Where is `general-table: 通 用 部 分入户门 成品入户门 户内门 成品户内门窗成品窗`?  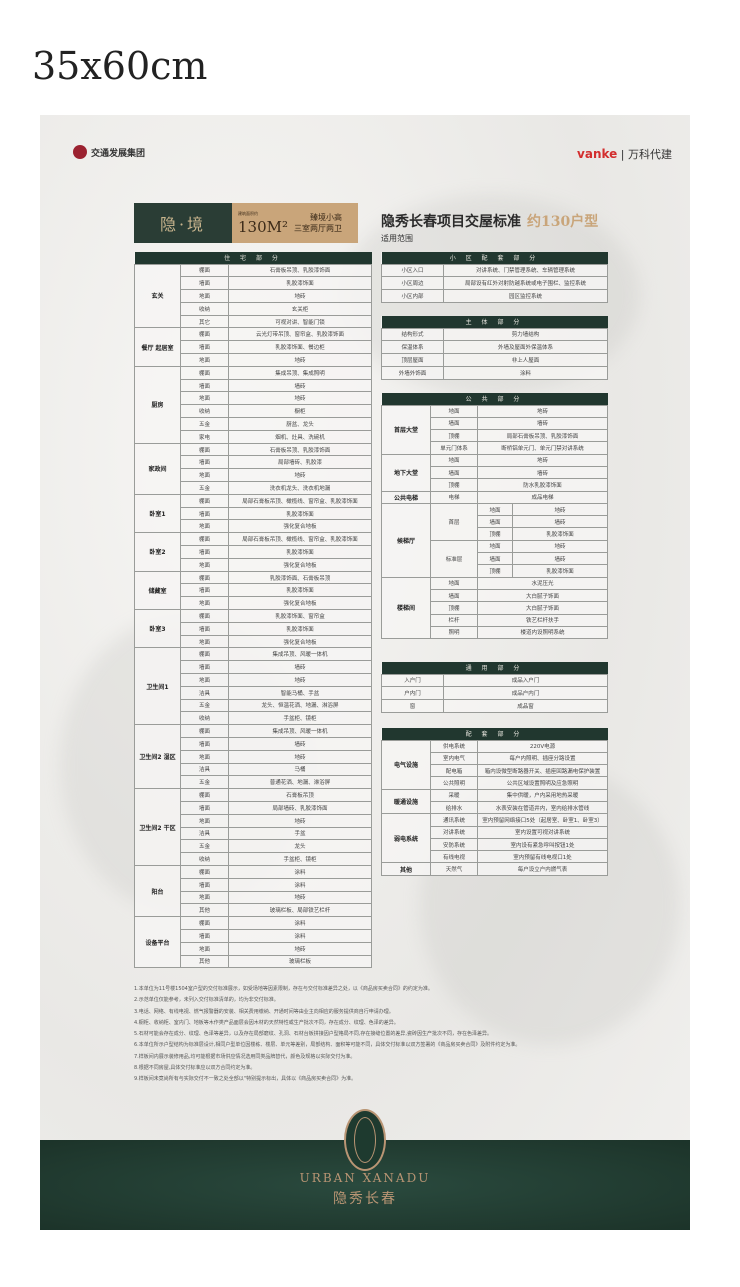 general-table: 通 用 部 分入户门 成品入户门 户内门 成品户内门窗成品窗 is located at coordinates (495, 687).